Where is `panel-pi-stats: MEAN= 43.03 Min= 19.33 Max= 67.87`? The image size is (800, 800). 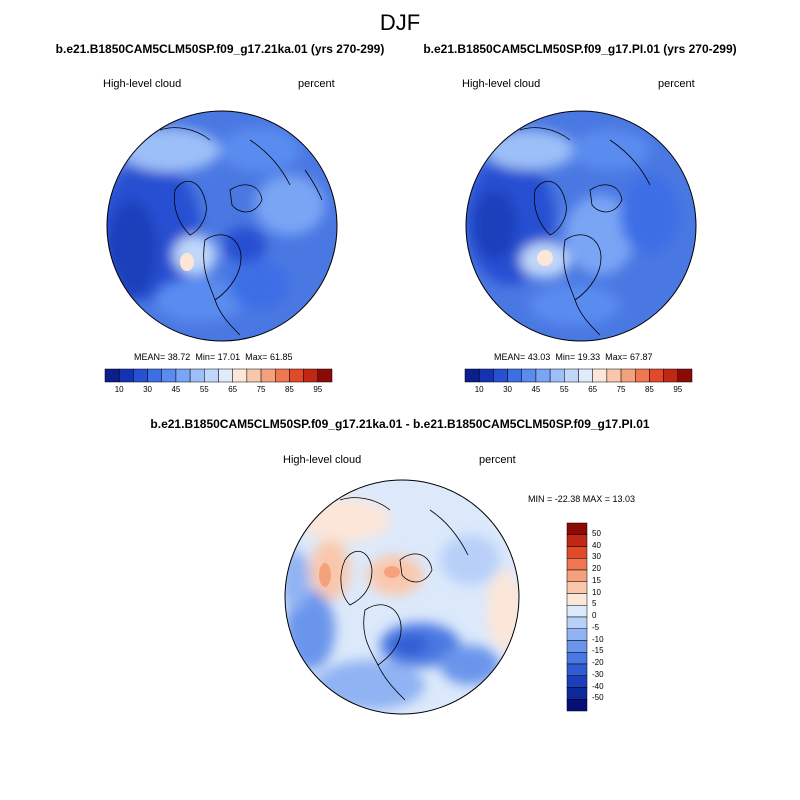 panel-pi-stats: MEAN= 43.03 Min= 19.33 Max= 67.87 is located at coordinates (573, 357).